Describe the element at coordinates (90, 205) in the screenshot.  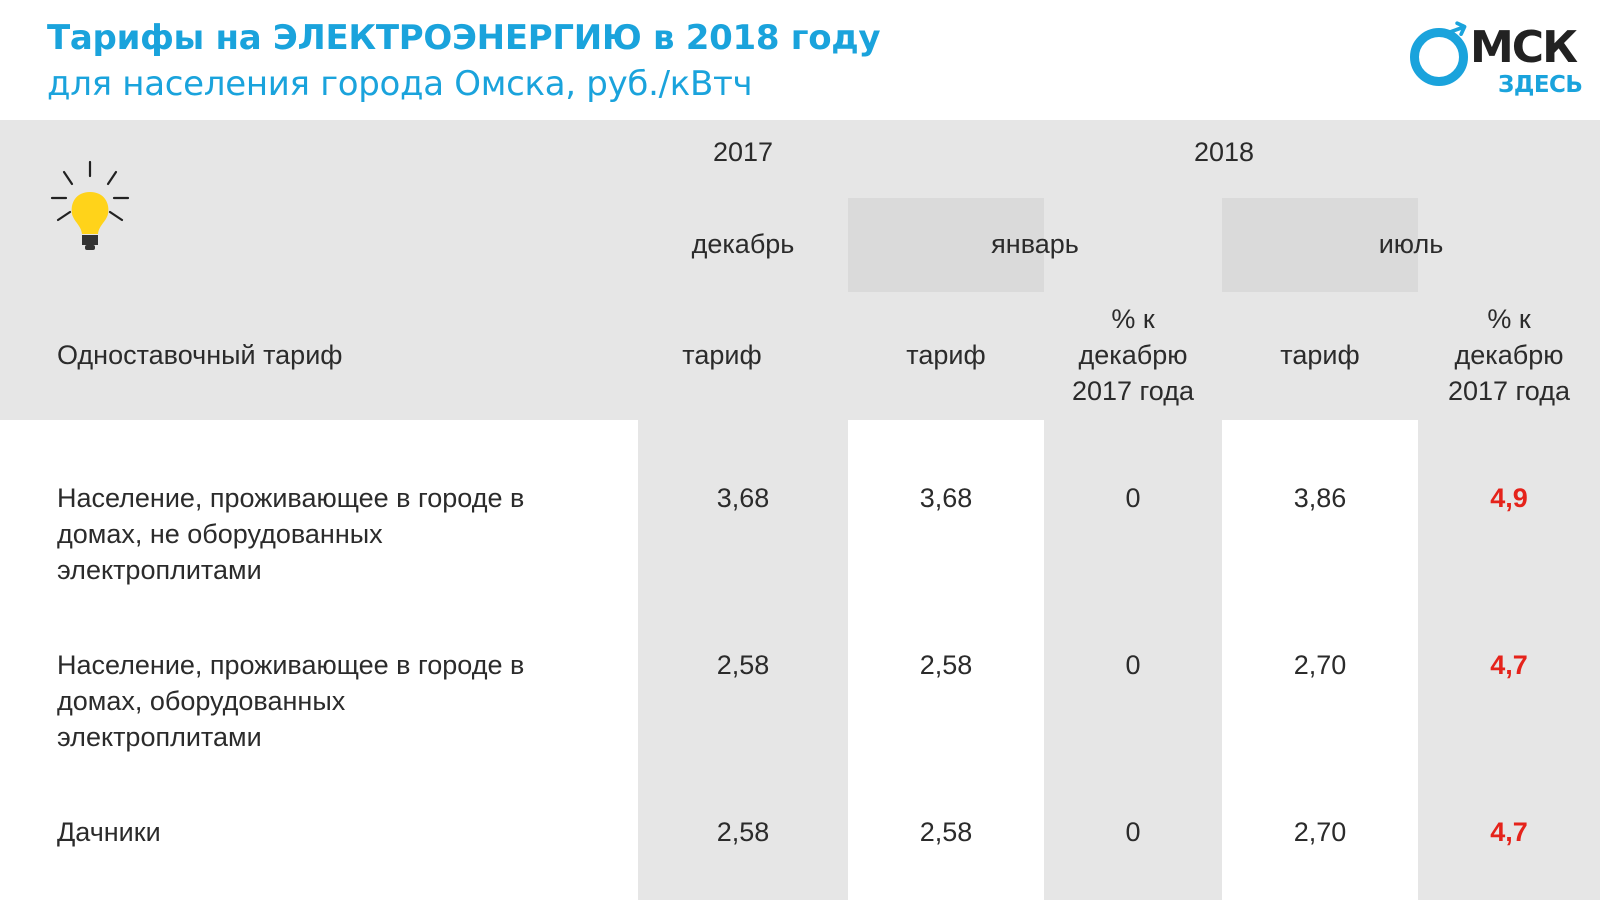
I see `light-bulb-icon` at that location.